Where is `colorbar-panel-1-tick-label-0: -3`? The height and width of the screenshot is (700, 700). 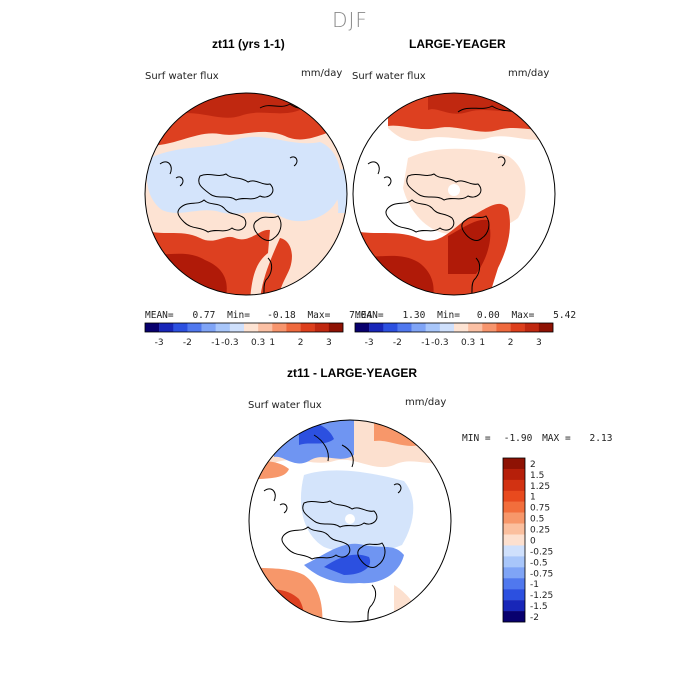
colorbar-panel-1-tick-label-0: -3 is located at coordinates (159, 343).